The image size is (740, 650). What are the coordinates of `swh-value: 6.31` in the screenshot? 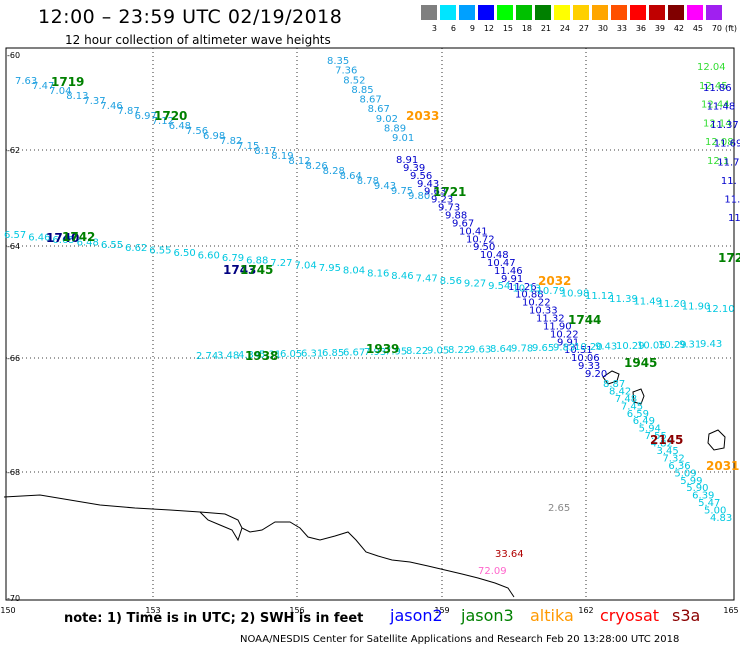 It's located at (312, 354).